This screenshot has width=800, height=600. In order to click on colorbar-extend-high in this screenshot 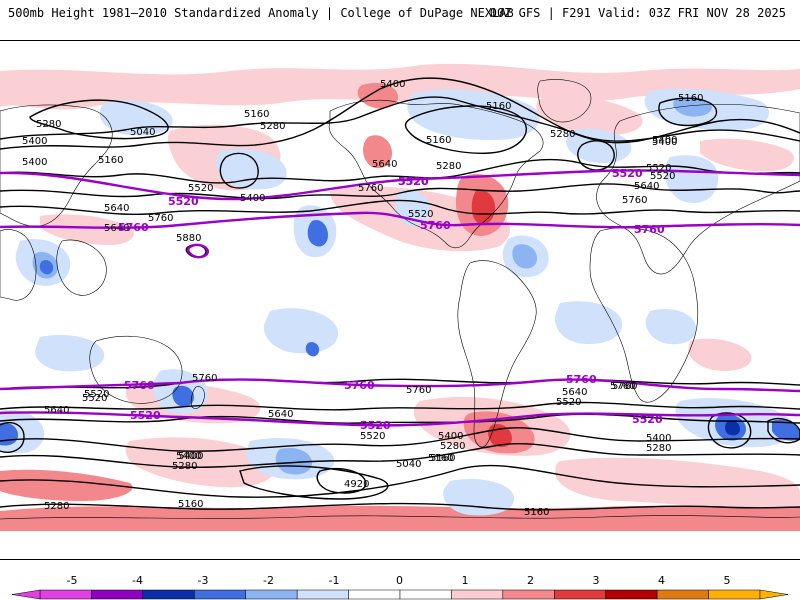, I will do `click(774, 594)`.